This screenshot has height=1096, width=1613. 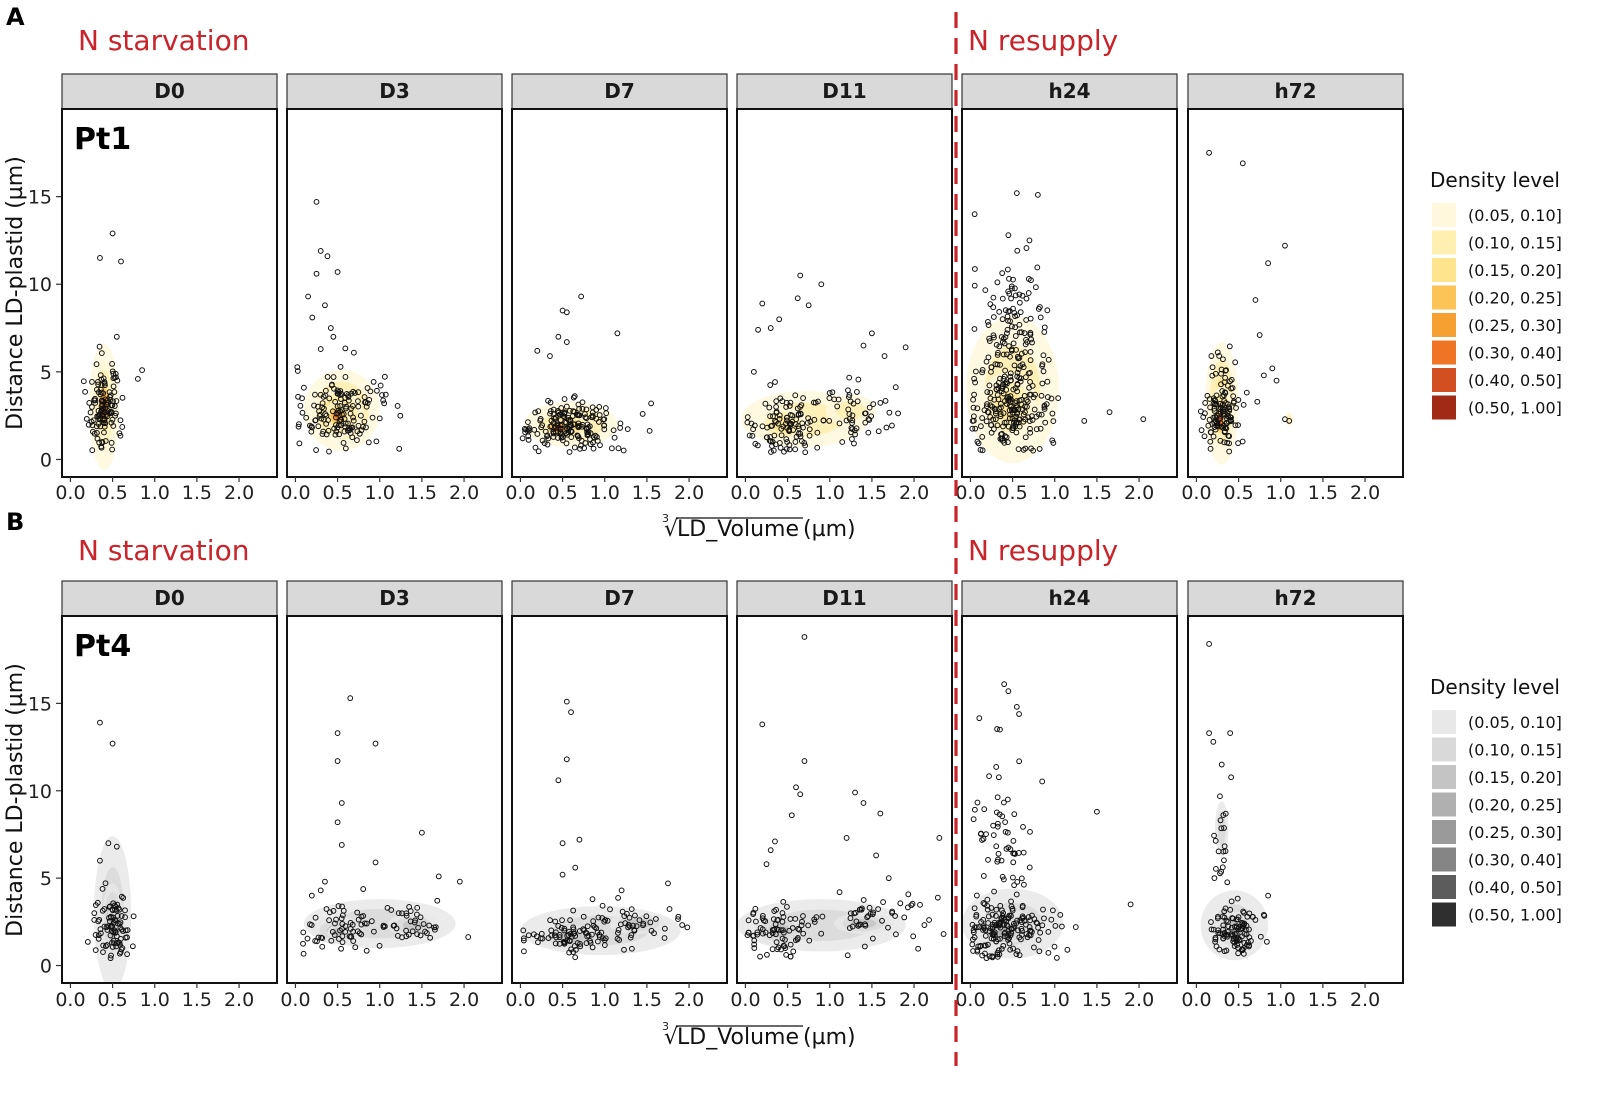 I want to click on x-tick-label: 0.0, so click(x=520, y=1000).